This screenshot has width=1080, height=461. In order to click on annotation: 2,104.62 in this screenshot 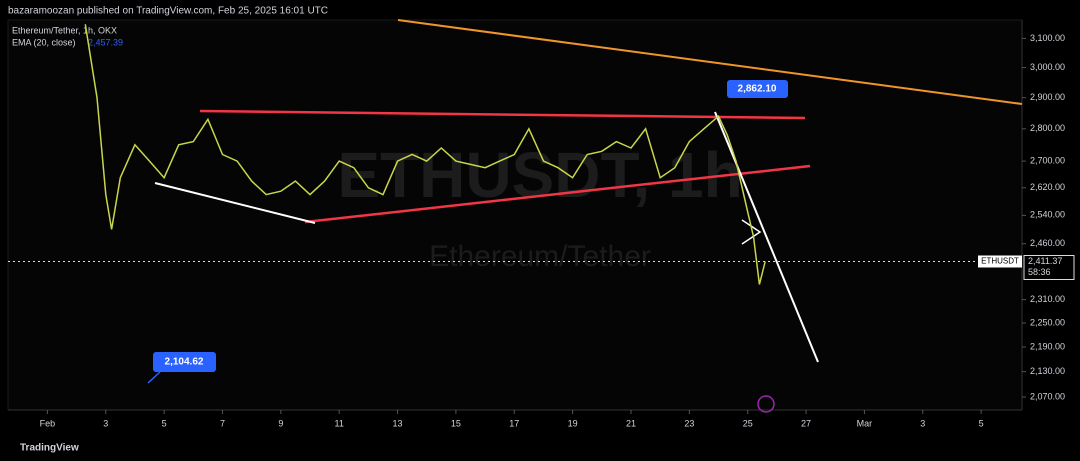, I will do `click(184, 362)`.